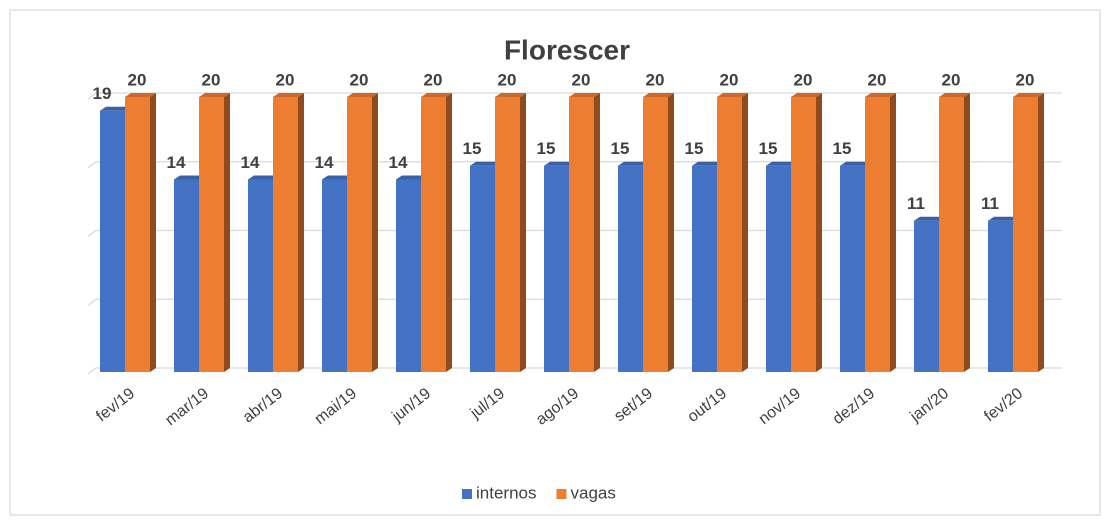 The width and height of the screenshot is (1111, 523). What do you see at coordinates (102, 93) in the screenshot?
I see `data-label: 19` at bounding box center [102, 93].